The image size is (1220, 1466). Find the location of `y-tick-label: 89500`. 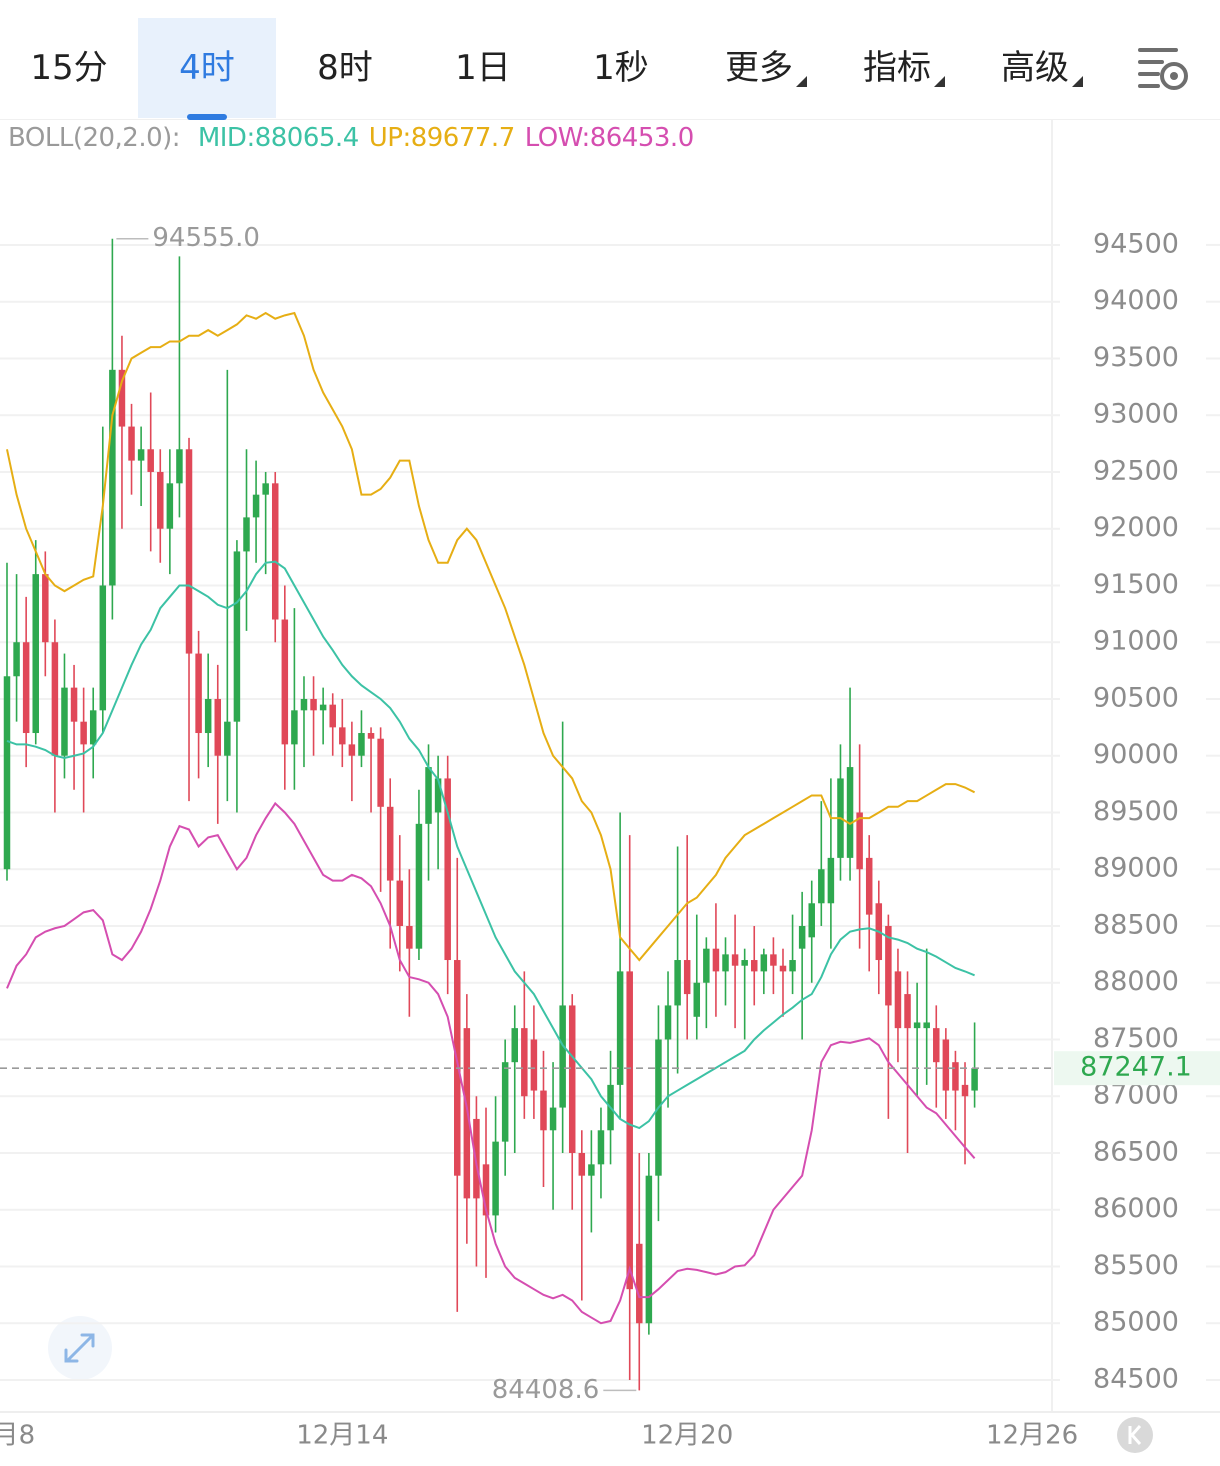

y-tick-label: 89500 is located at coordinates (1136, 811).